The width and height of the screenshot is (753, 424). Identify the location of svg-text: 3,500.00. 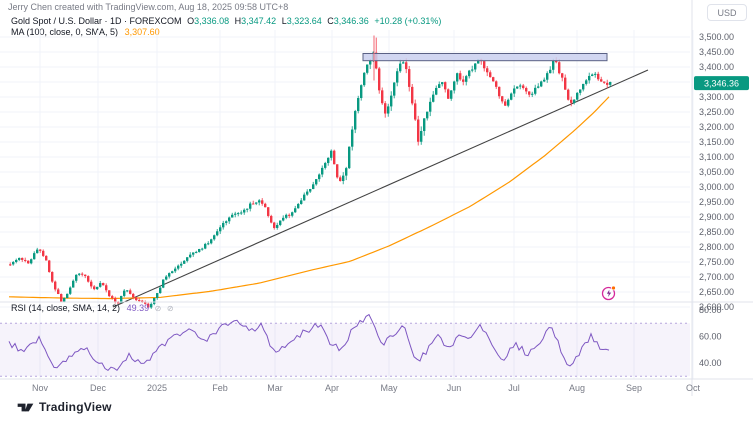
(716, 37).